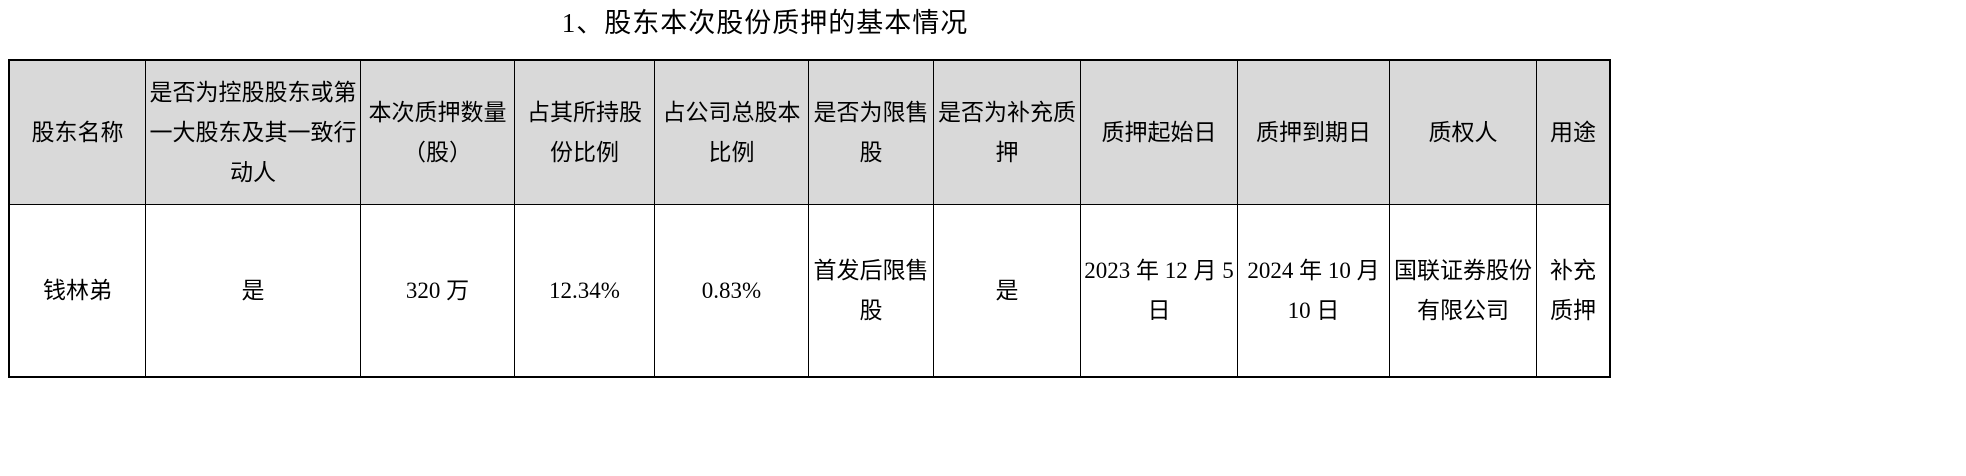  I want to click on column-header-pledge-end-date: 质押到期日, so click(1313, 132).